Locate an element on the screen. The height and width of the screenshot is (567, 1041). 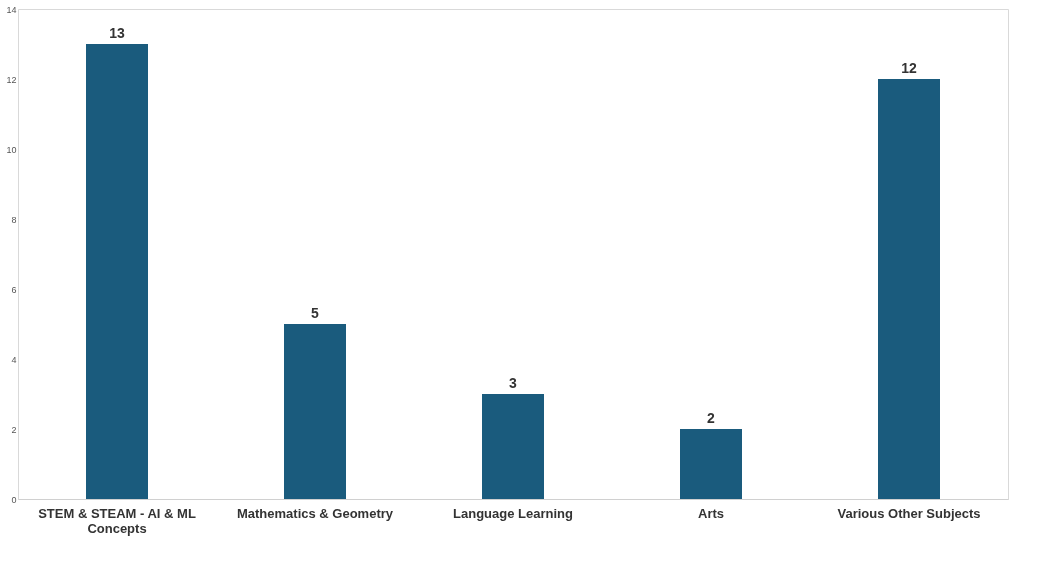
x-tick-label: Various Other Subjects is located at coordinates (909, 513).